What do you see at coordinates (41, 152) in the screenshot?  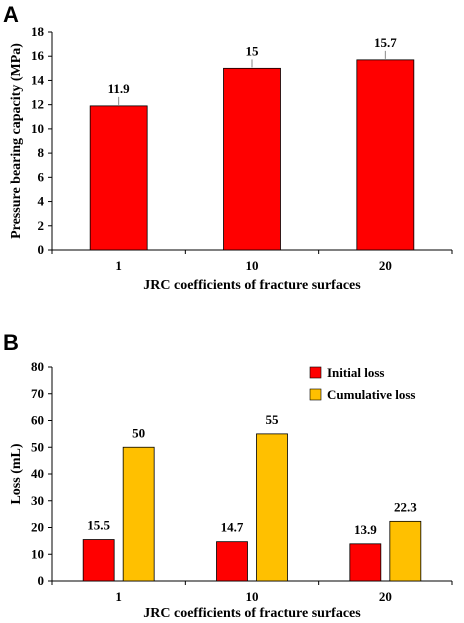 I see `y-tick-label-a: 8` at bounding box center [41, 152].